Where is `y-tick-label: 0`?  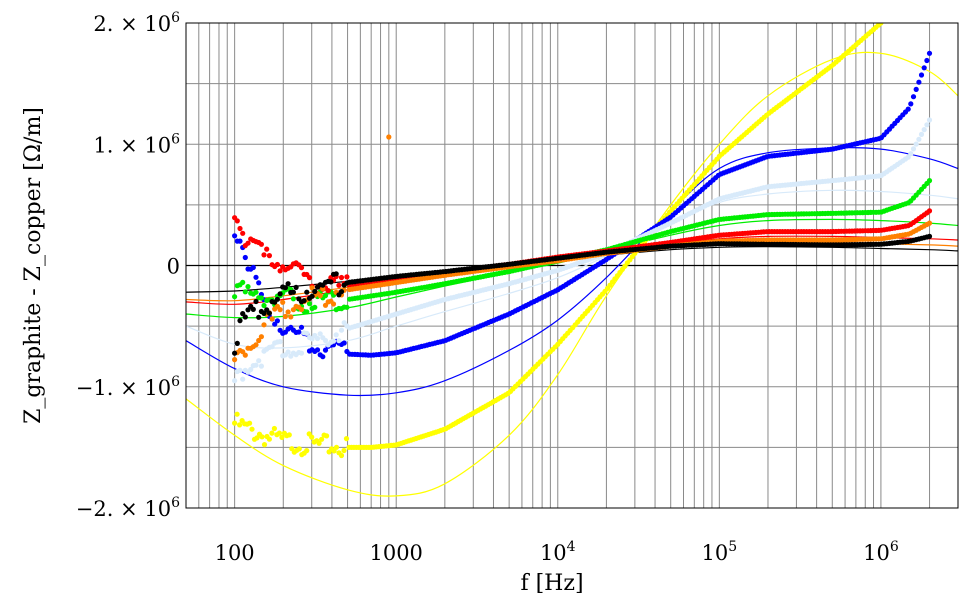 y-tick-label: 0 is located at coordinates (173, 267).